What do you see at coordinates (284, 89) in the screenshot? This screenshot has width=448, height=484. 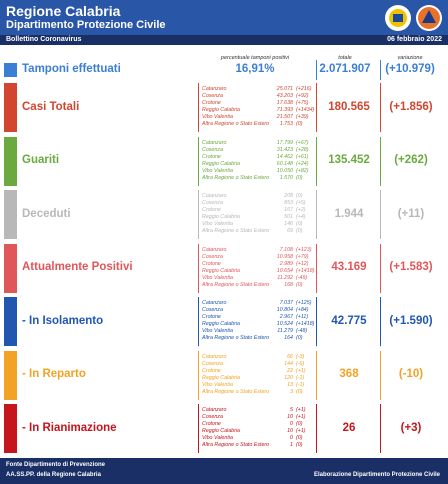 I see `province-value: 25.071` at bounding box center [284, 89].